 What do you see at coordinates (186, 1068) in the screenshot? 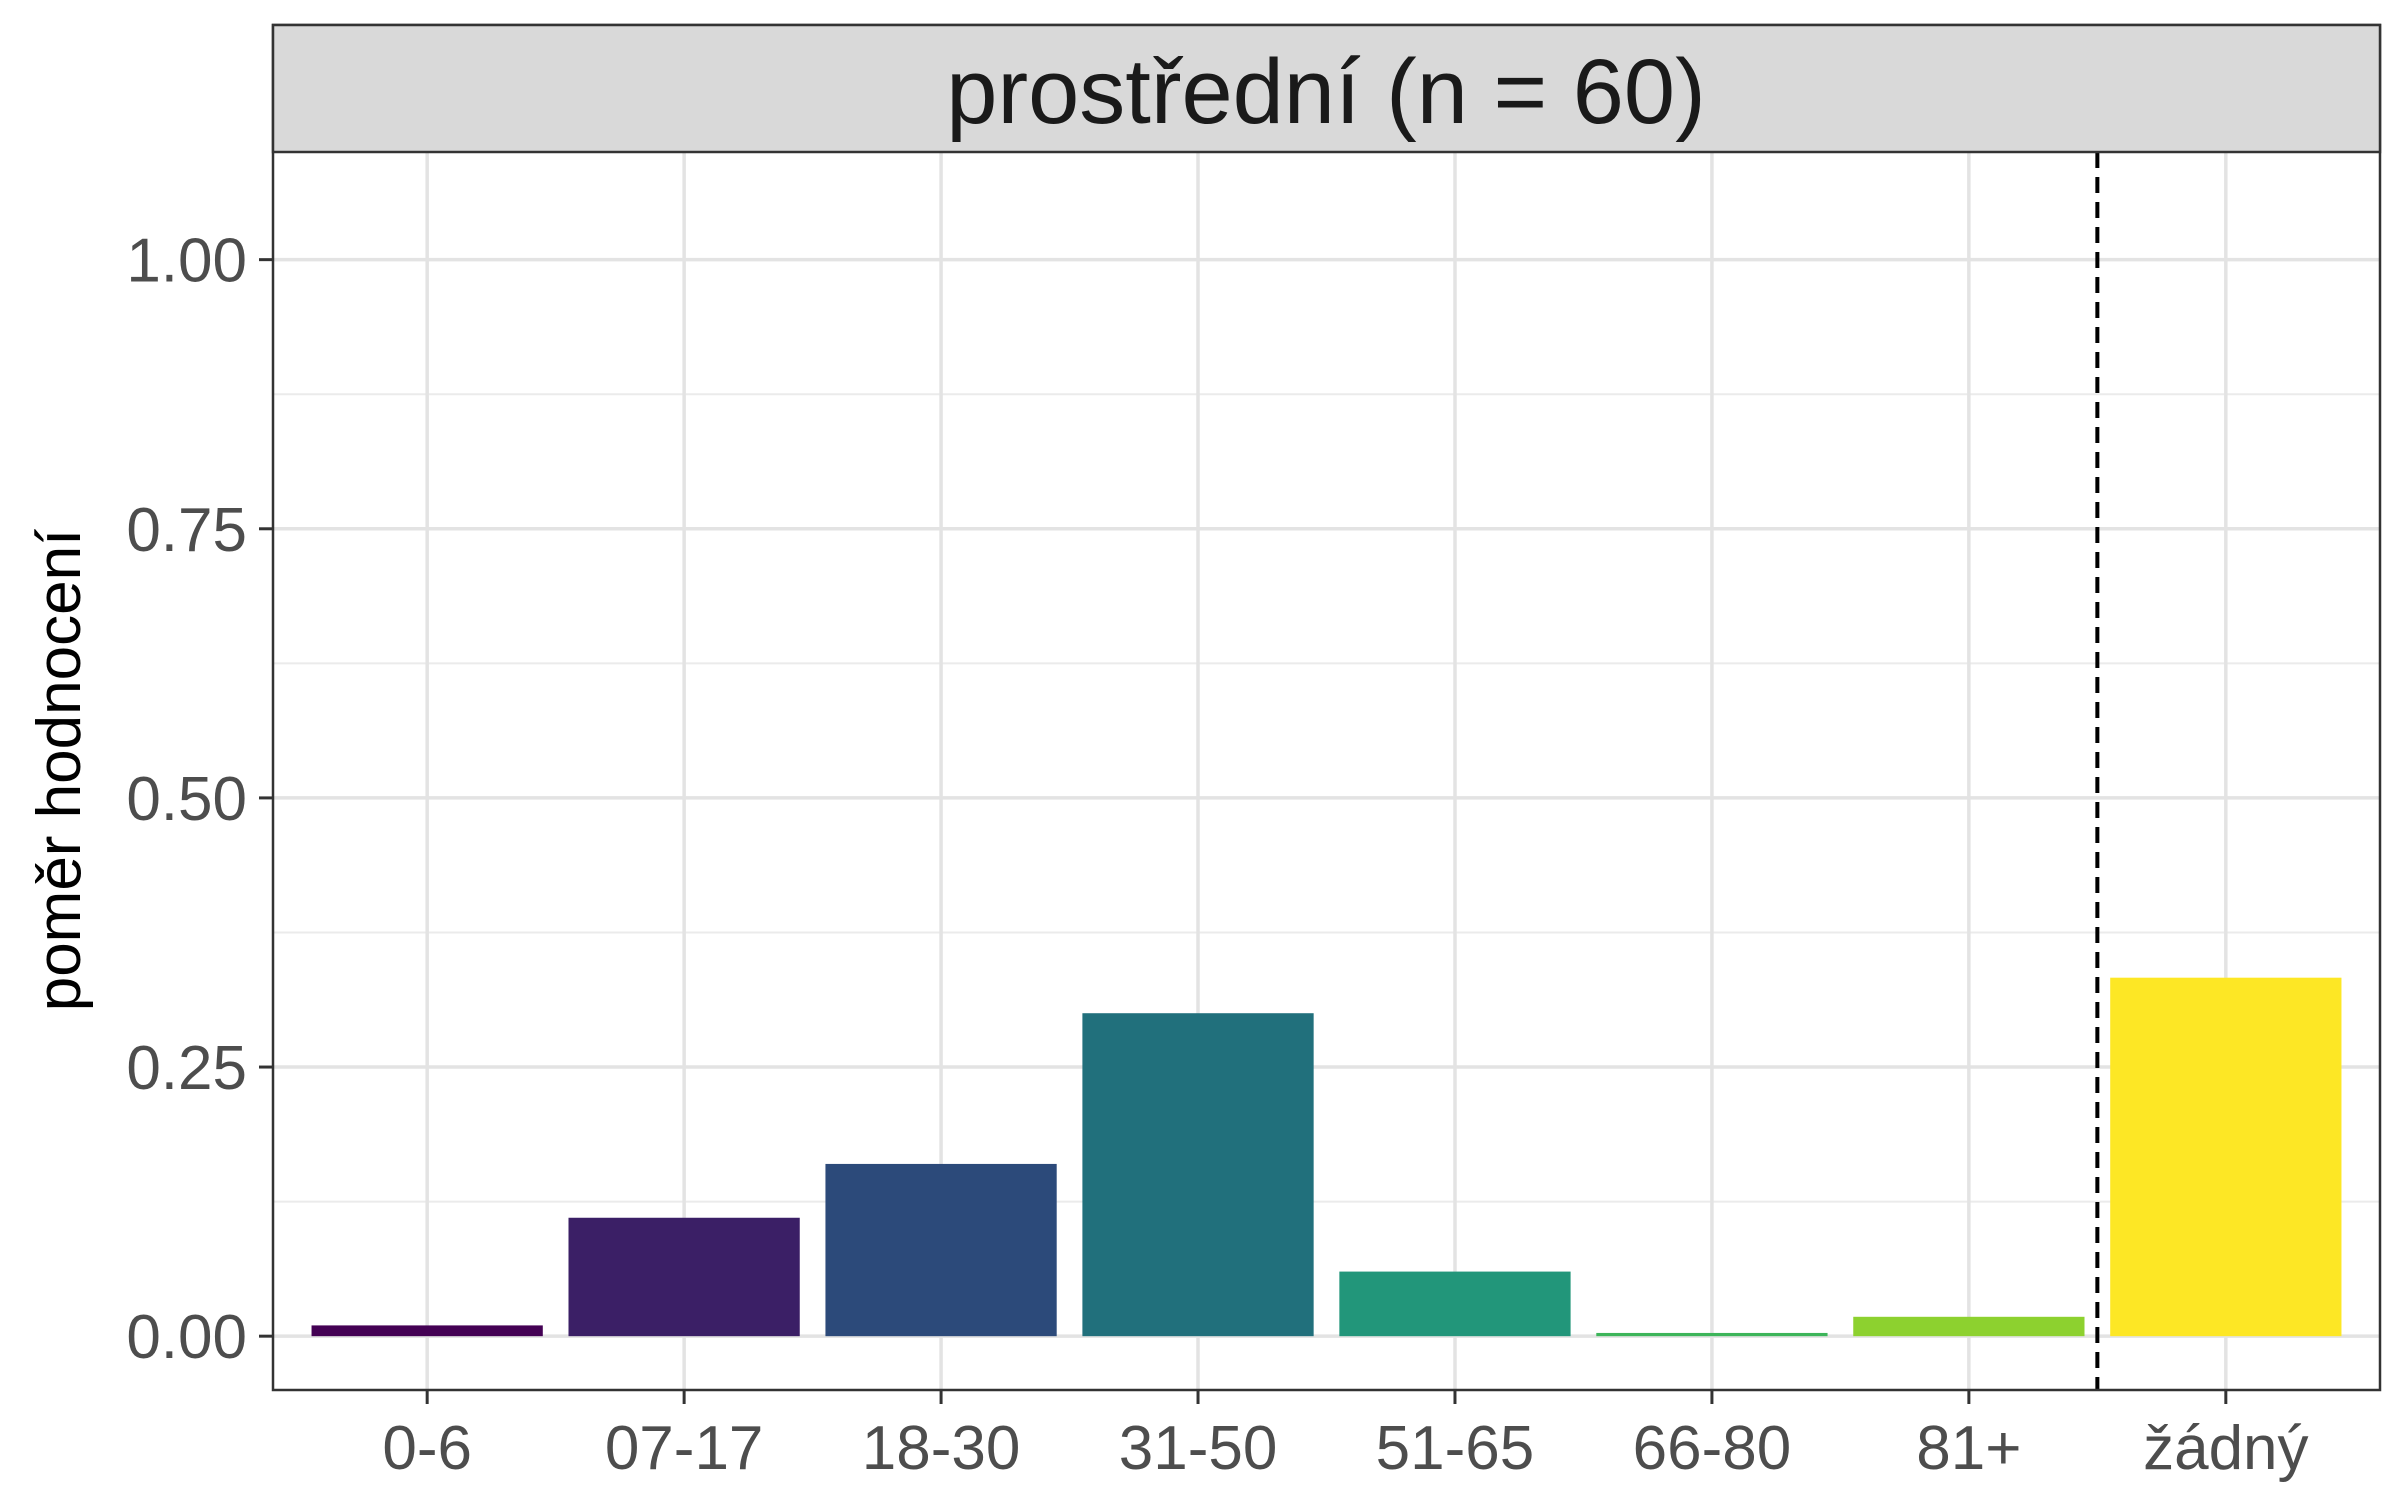
I see `y-tick-label: 0.25` at bounding box center [186, 1068].